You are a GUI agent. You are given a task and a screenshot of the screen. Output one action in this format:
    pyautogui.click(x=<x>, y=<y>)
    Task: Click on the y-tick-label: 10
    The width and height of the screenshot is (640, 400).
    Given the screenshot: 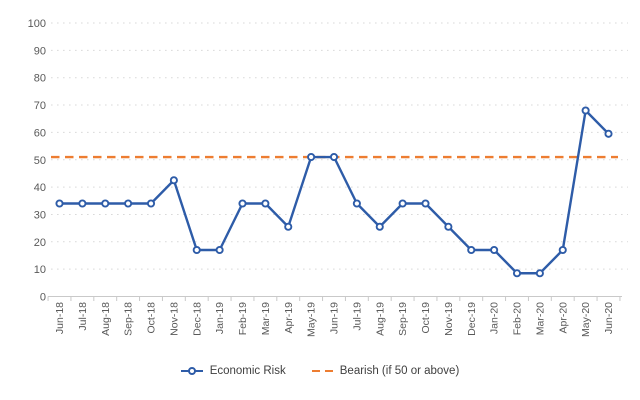 What is the action you would take?
    pyautogui.click(x=40, y=270)
    